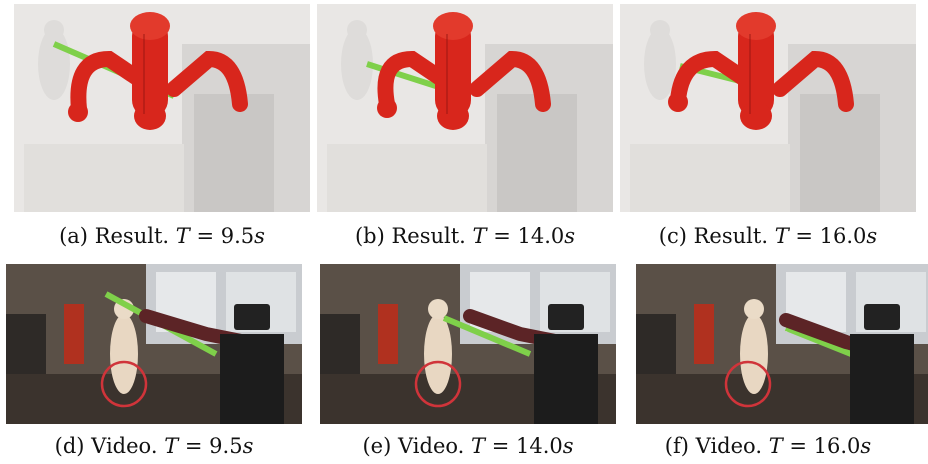  What do you see at coordinates (468, 446) in the screenshot?
I see `caption-e: (e) Video. T = 14.0s` at bounding box center [468, 446].